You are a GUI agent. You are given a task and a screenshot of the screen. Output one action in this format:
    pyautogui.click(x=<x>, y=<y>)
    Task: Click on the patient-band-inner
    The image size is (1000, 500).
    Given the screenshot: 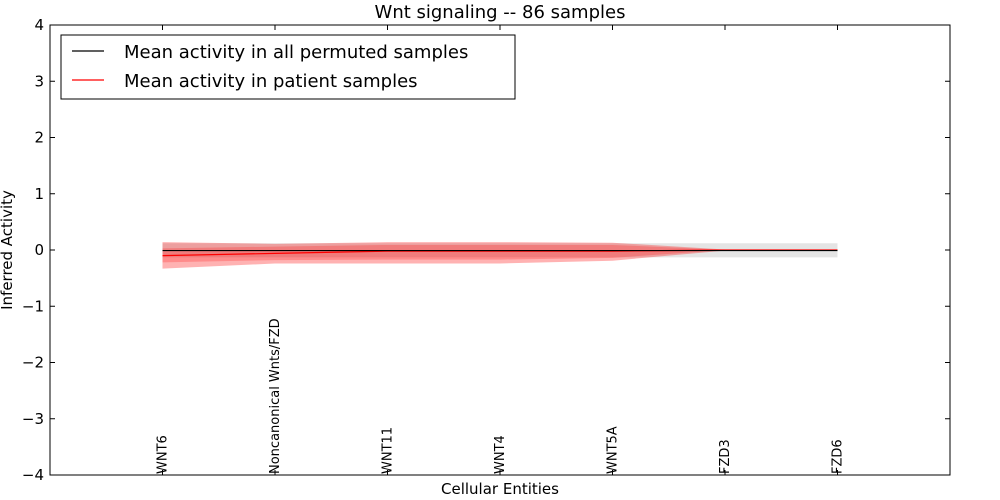 What is the action you would take?
    pyautogui.click(x=500, y=253)
    